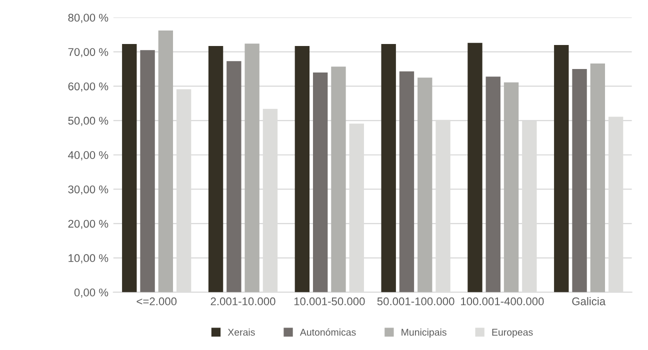 The image size is (648, 350). What do you see at coordinates (328, 332) in the screenshot?
I see `legend-label: Autonómicas` at bounding box center [328, 332].